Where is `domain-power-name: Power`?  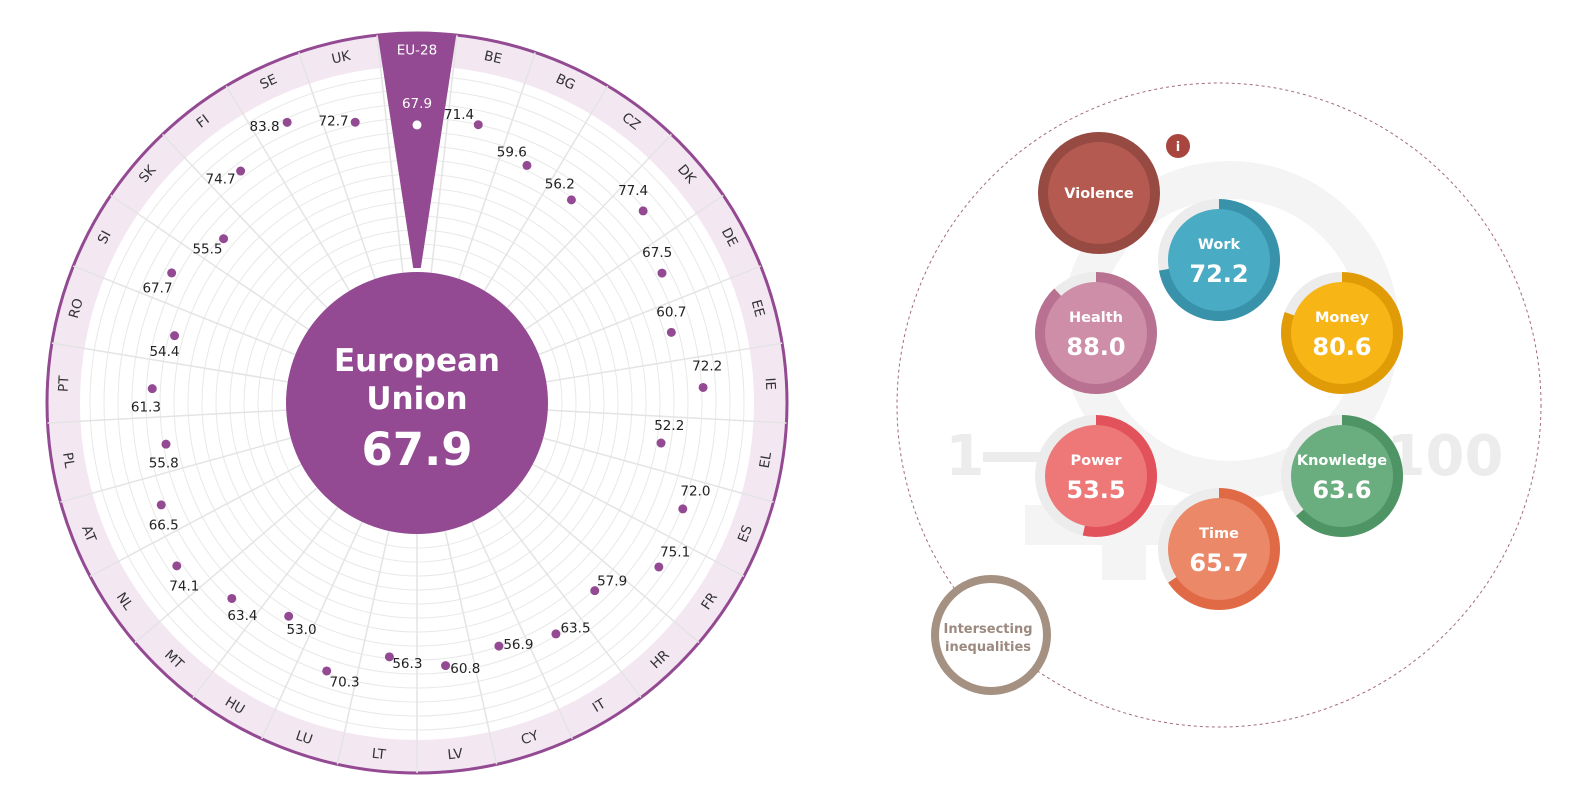
domain-power-name: Power is located at coordinates (1097, 461).